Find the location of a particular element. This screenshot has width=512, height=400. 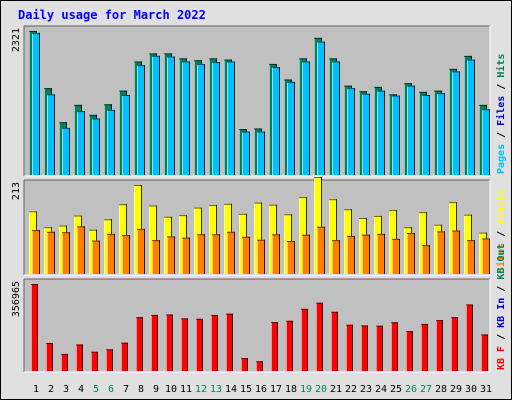

x-tick-label-20: 20 is located at coordinates (321, 389).